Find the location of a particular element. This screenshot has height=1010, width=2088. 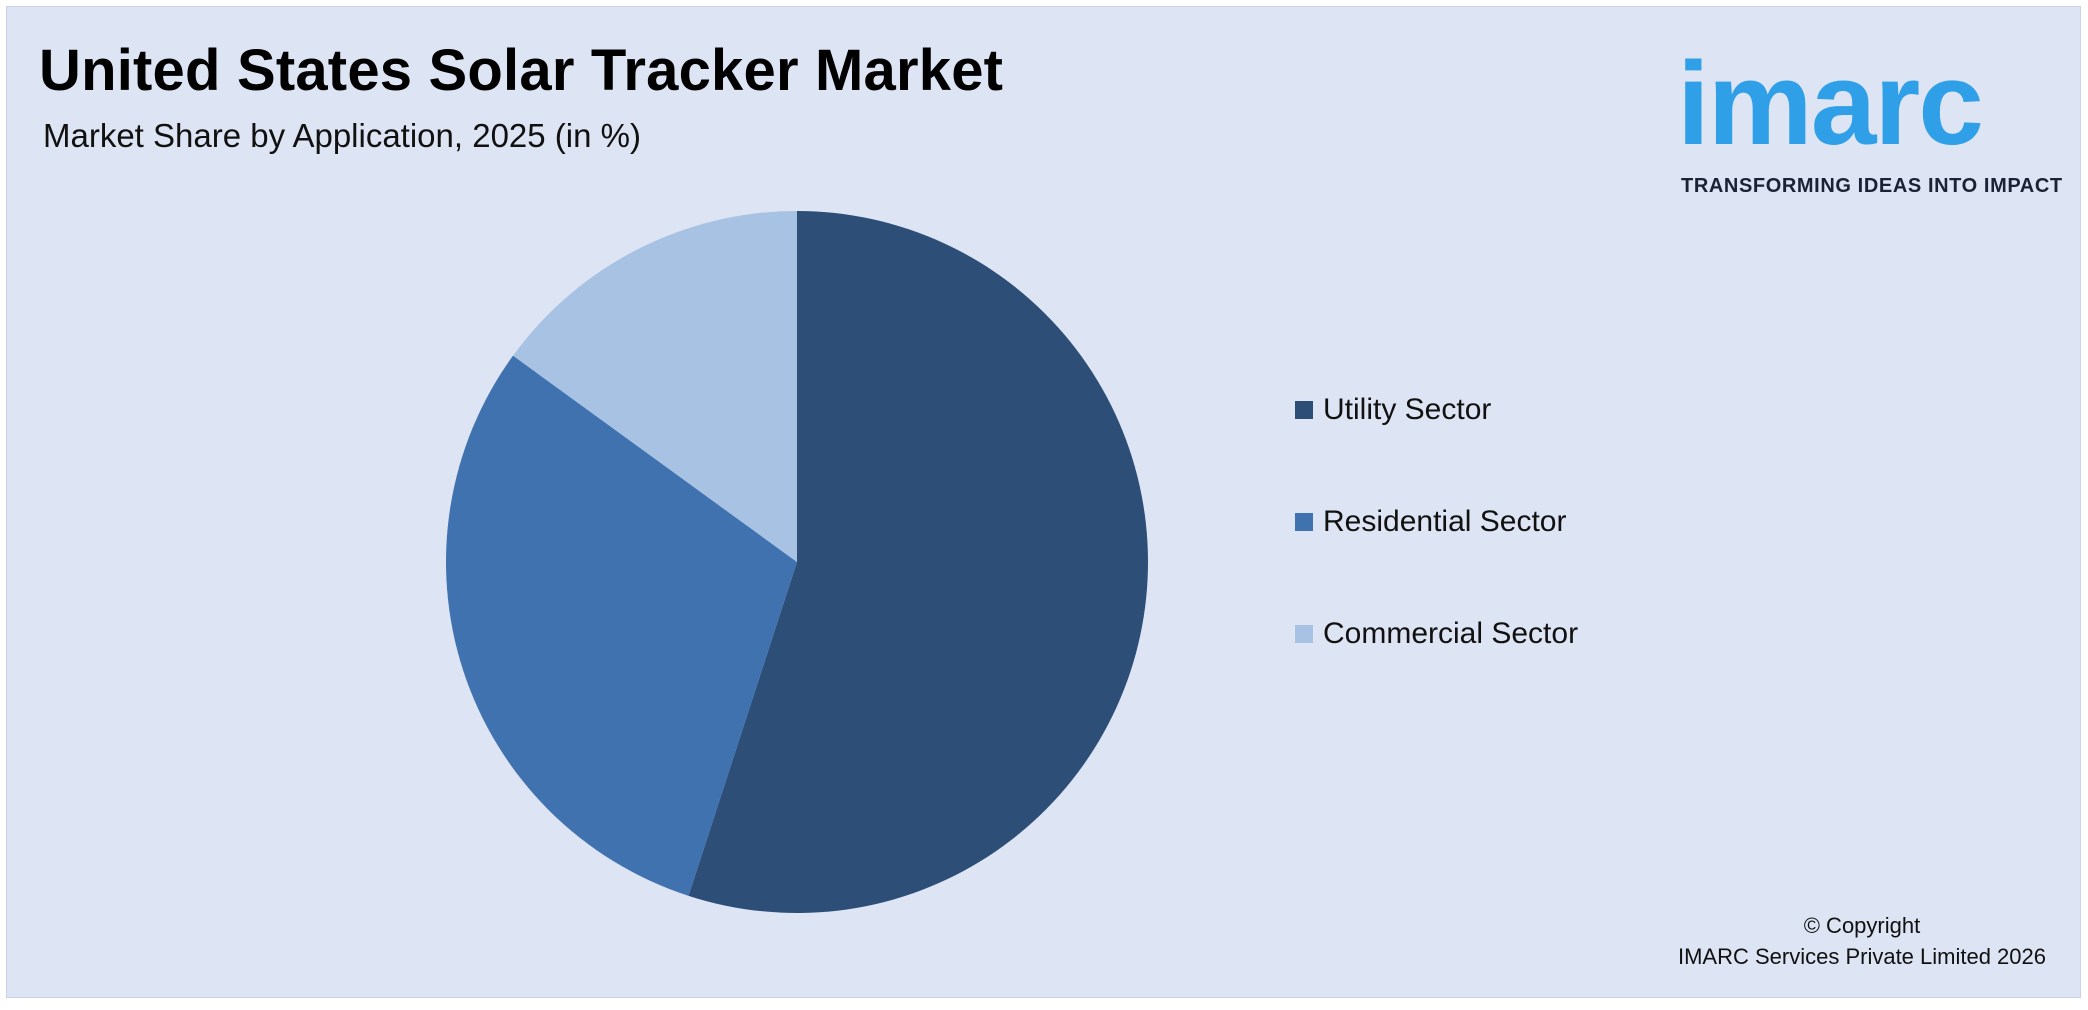

legend-item-utility: Utility Sector is located at coordinates (1436, 410).